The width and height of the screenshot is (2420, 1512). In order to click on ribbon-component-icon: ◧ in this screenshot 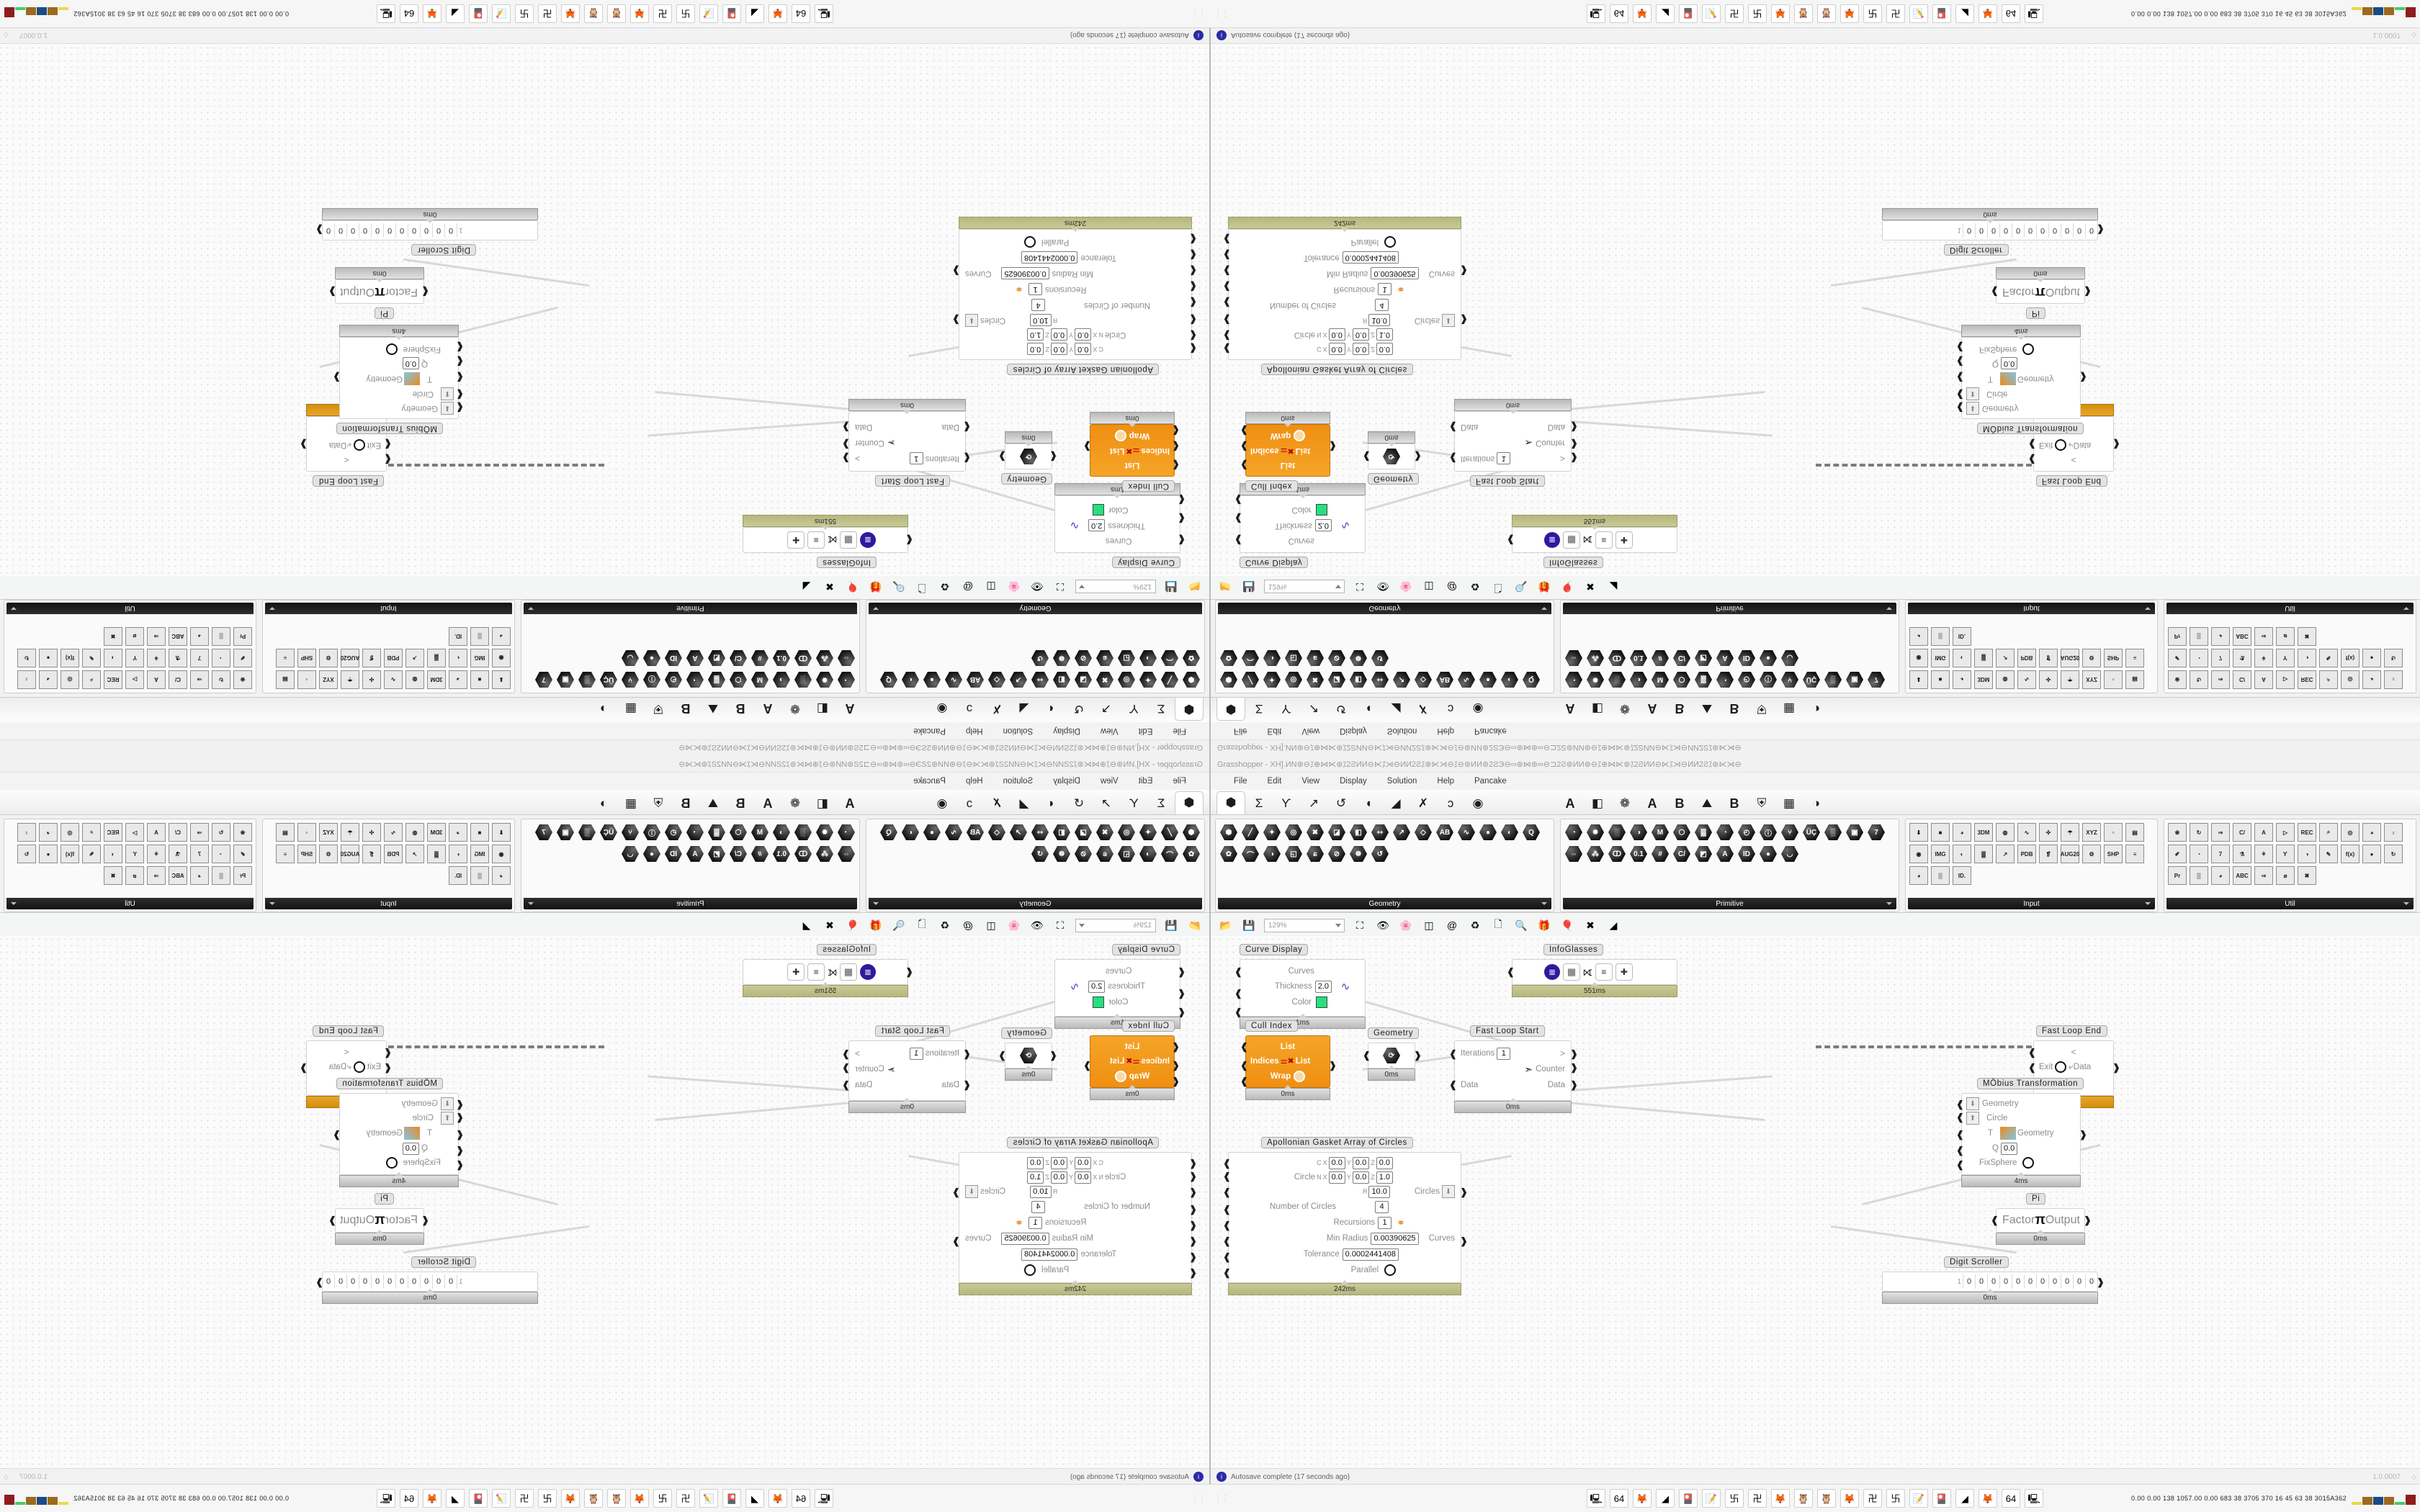, I will do `click(1358, 832)`.